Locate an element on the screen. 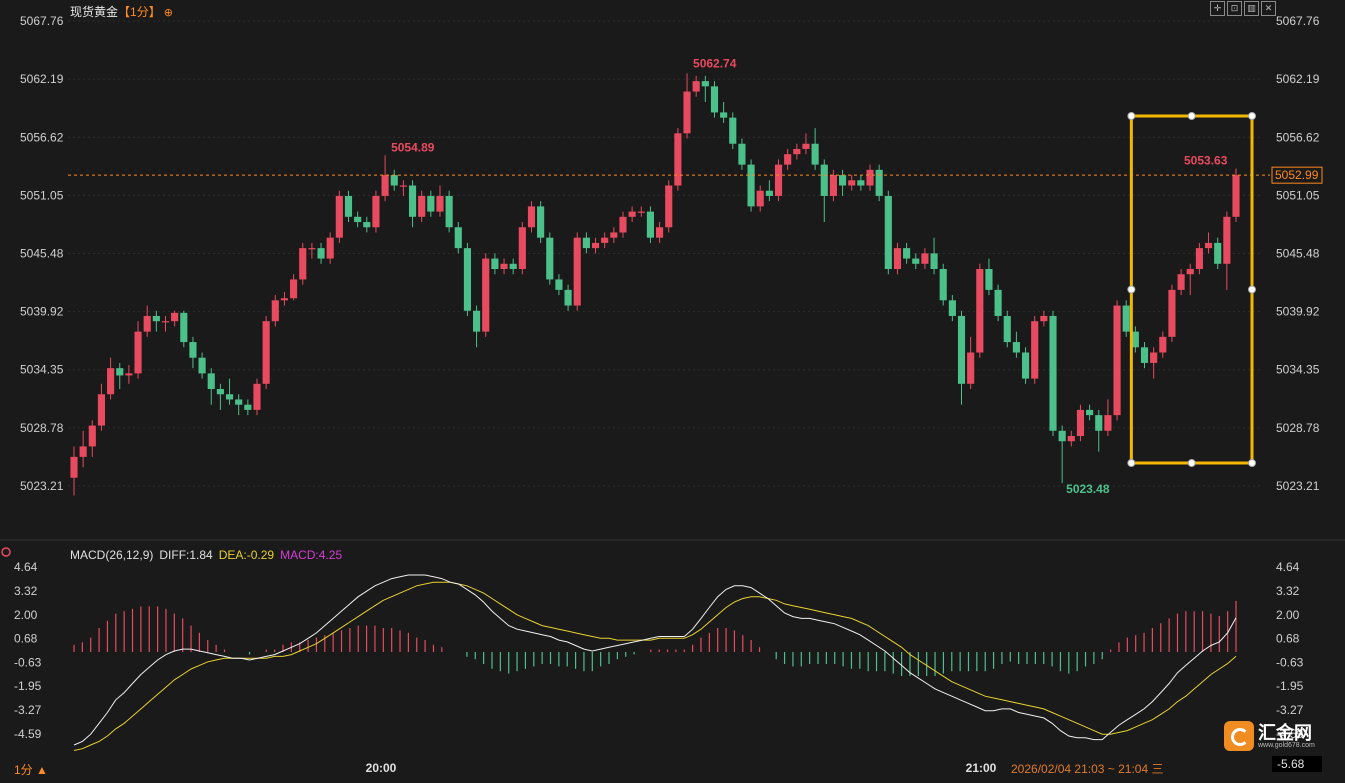 This screenshot has width=1345, height=783. close-icon: ✕ is located at coordinates (1268, 8).